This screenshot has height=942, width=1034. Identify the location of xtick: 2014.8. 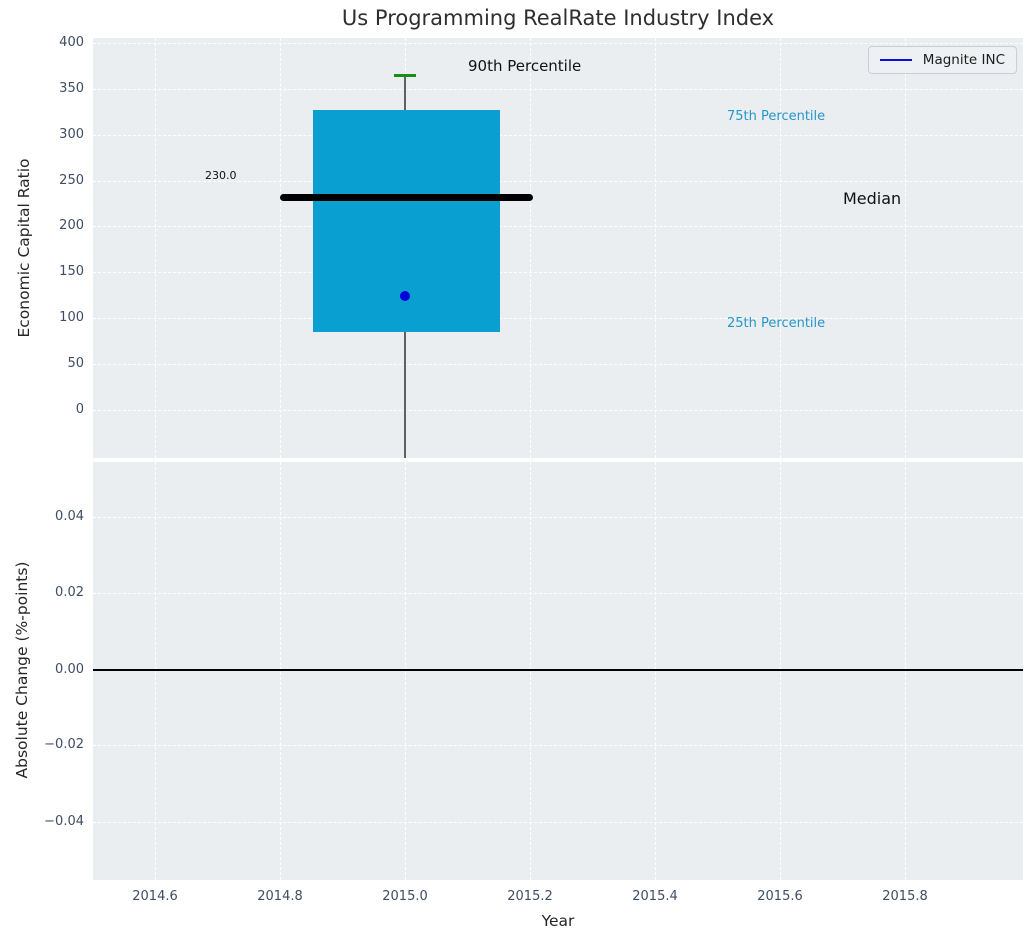
(280, 896).